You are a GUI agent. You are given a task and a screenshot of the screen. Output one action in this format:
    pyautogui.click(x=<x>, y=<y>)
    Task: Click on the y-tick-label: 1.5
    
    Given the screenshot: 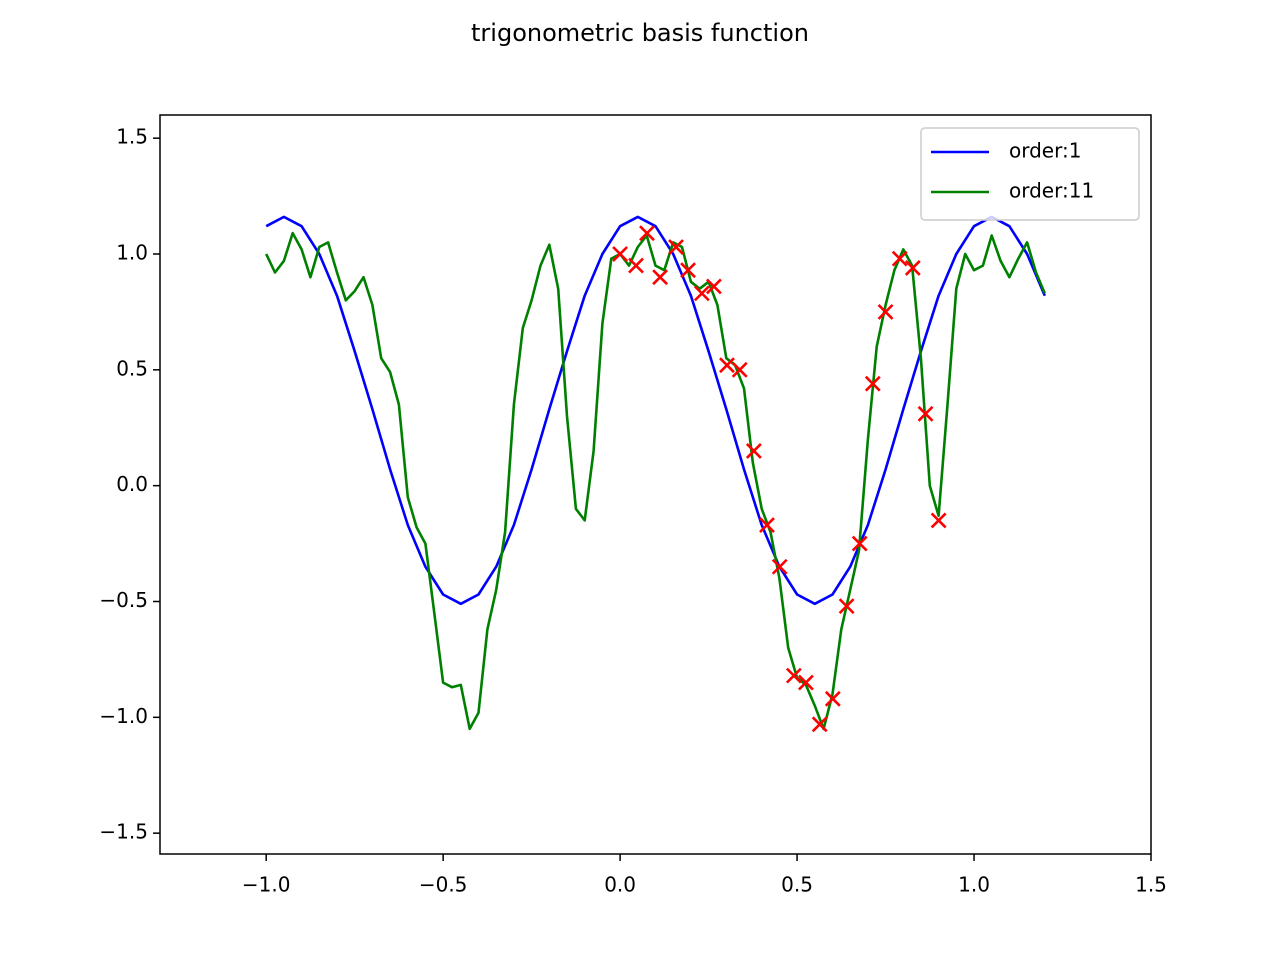 What is the action you would take?
    pyautogui.click(x=132, y=137)
    